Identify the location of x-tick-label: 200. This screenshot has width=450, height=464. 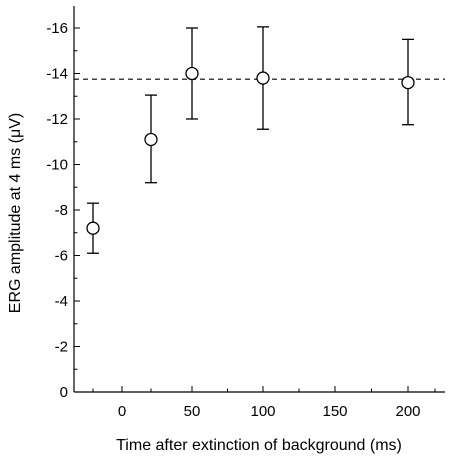
(407, 411).